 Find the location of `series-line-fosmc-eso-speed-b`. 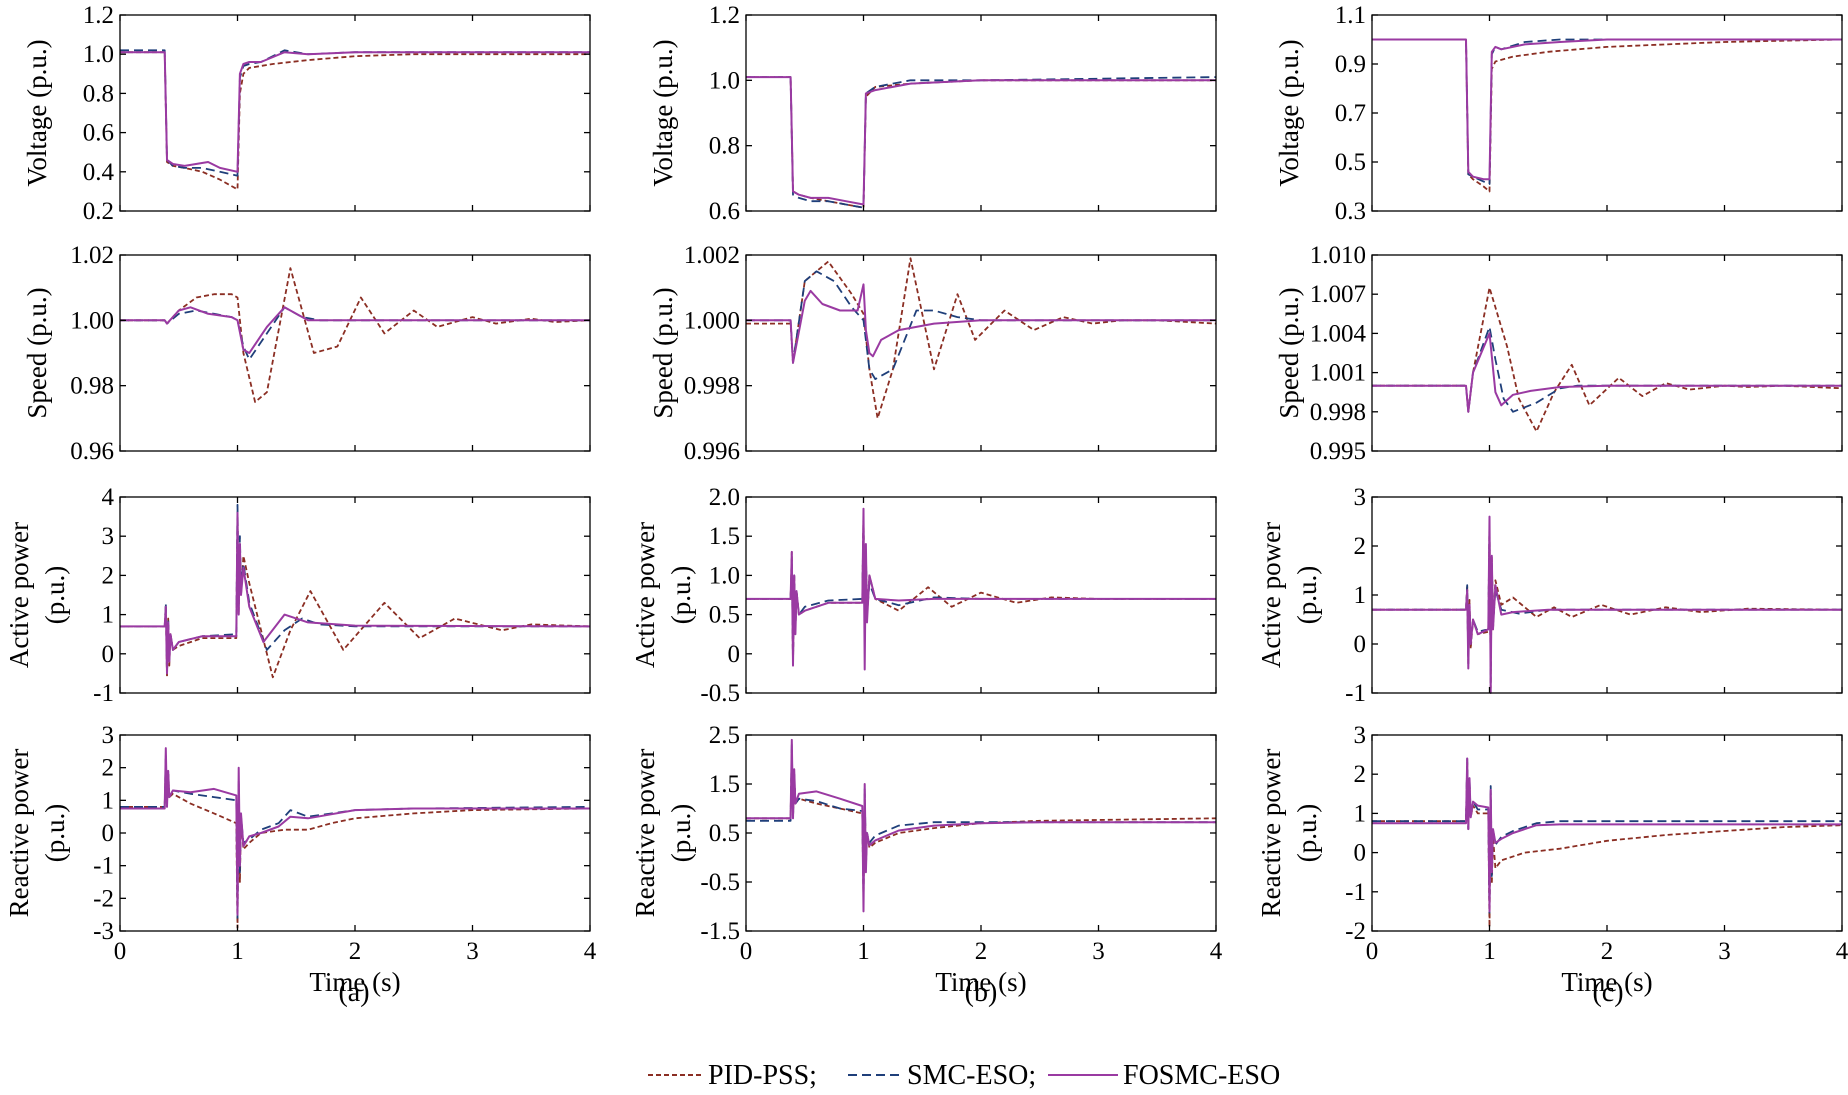

series-line-fosmc-eso-speed-b is located at coordinates (981, 323).